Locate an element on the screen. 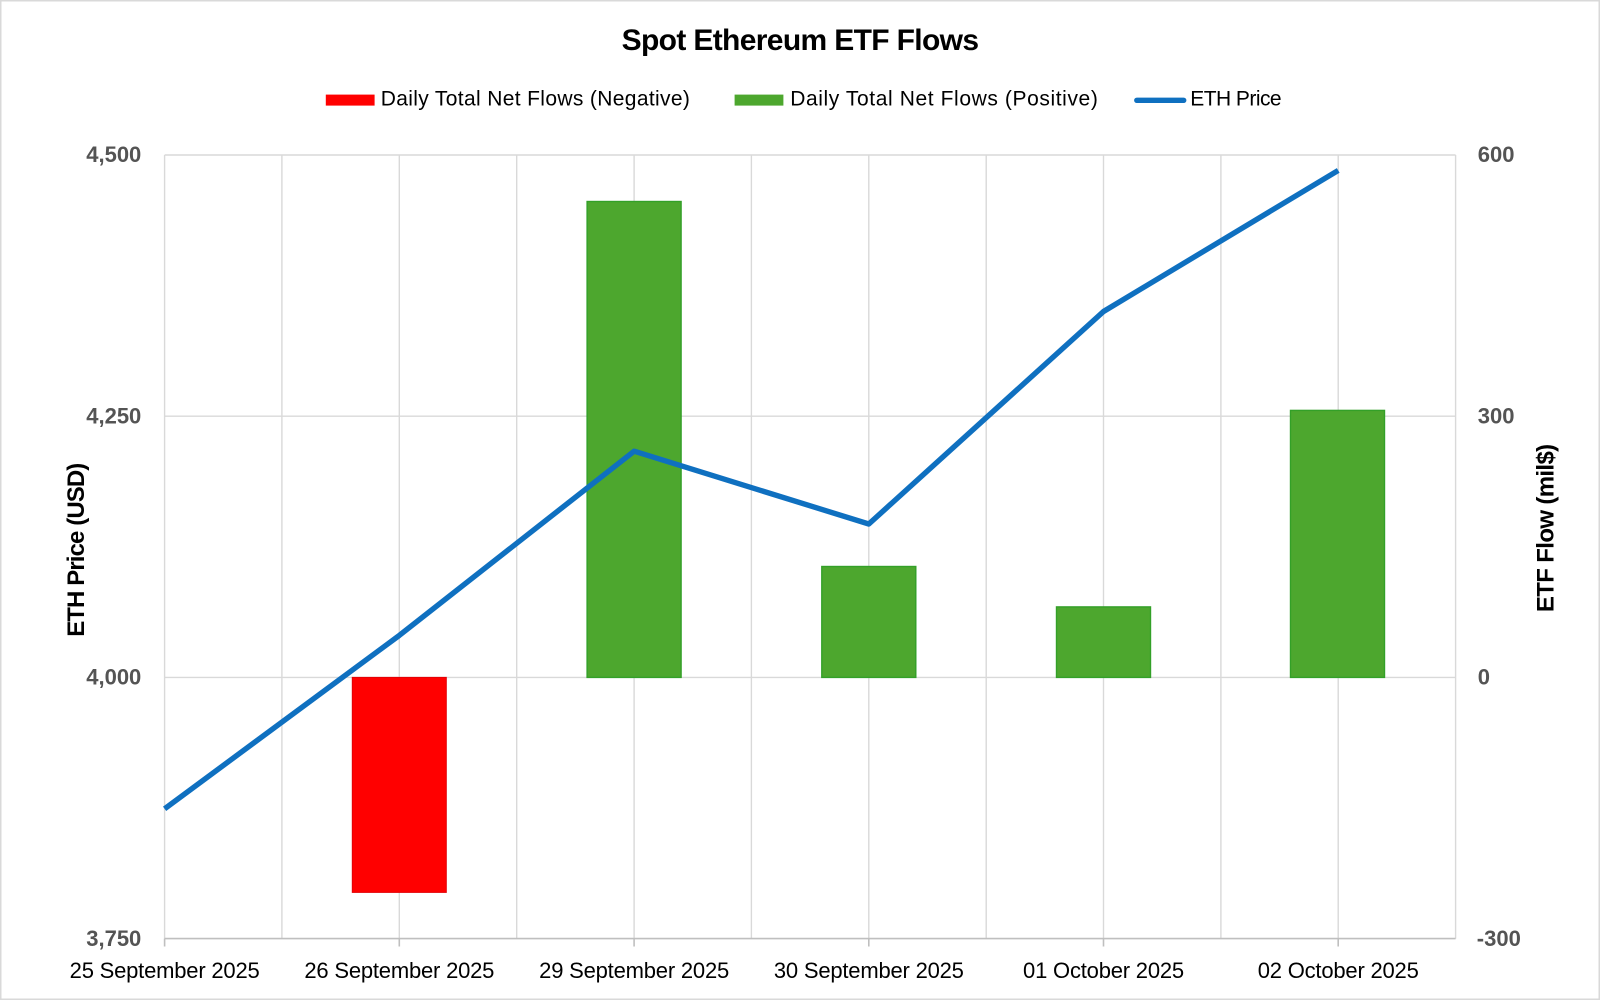  svg-text: -300 is located at coordinates (1499, 938).